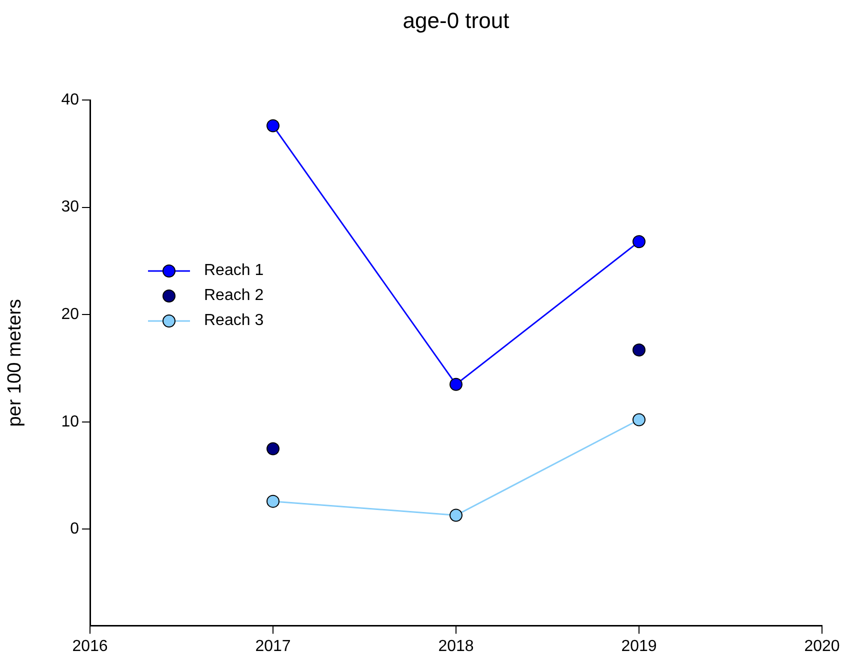 This screenshot has height=663, width=846. I want to click on x-tick-label: 2018, so click(456, 646).